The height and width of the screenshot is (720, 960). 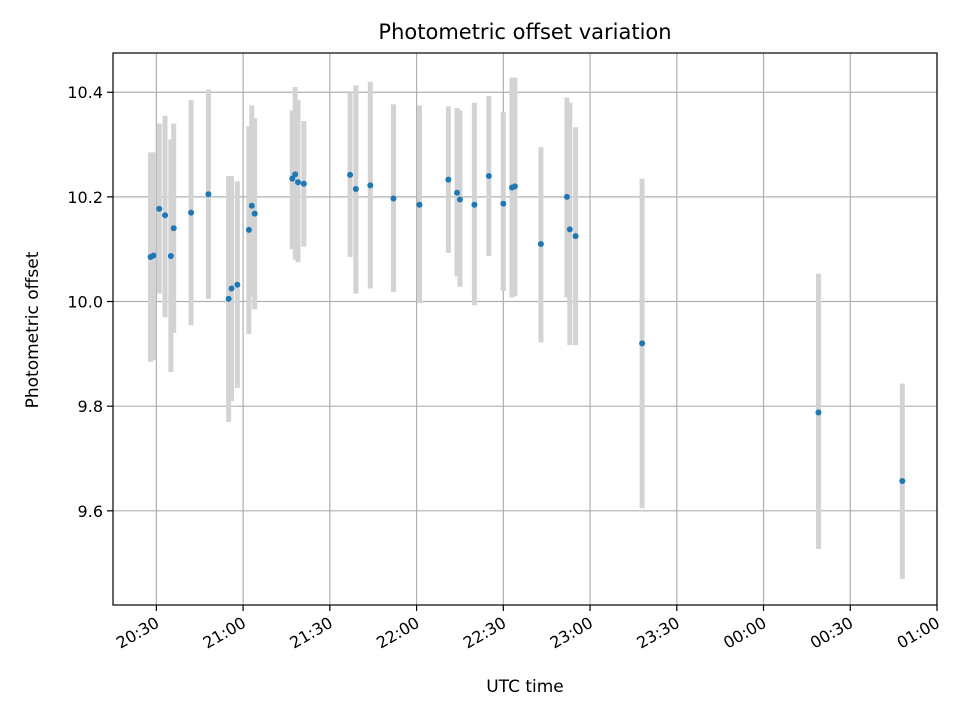 What do you see at coordinates (90, 511) in the screenshot?
I see `y-tick-label: 9.6` at bounding box center [90, 511].